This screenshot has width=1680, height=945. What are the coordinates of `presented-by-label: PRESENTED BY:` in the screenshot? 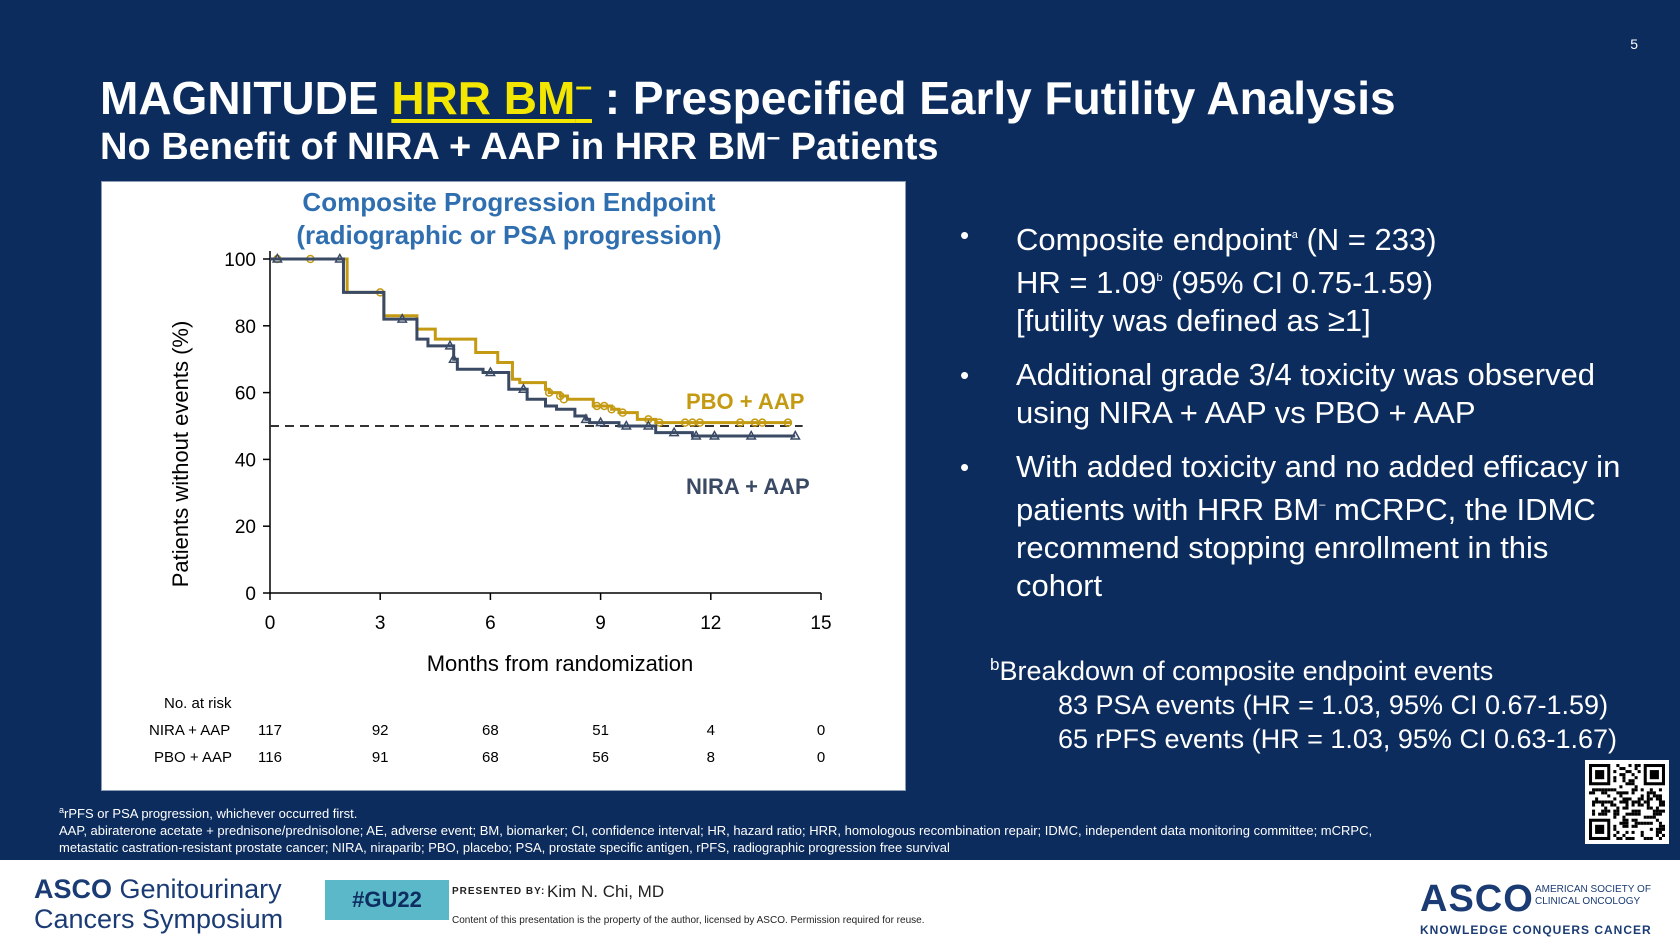 It's located at (499, 891).